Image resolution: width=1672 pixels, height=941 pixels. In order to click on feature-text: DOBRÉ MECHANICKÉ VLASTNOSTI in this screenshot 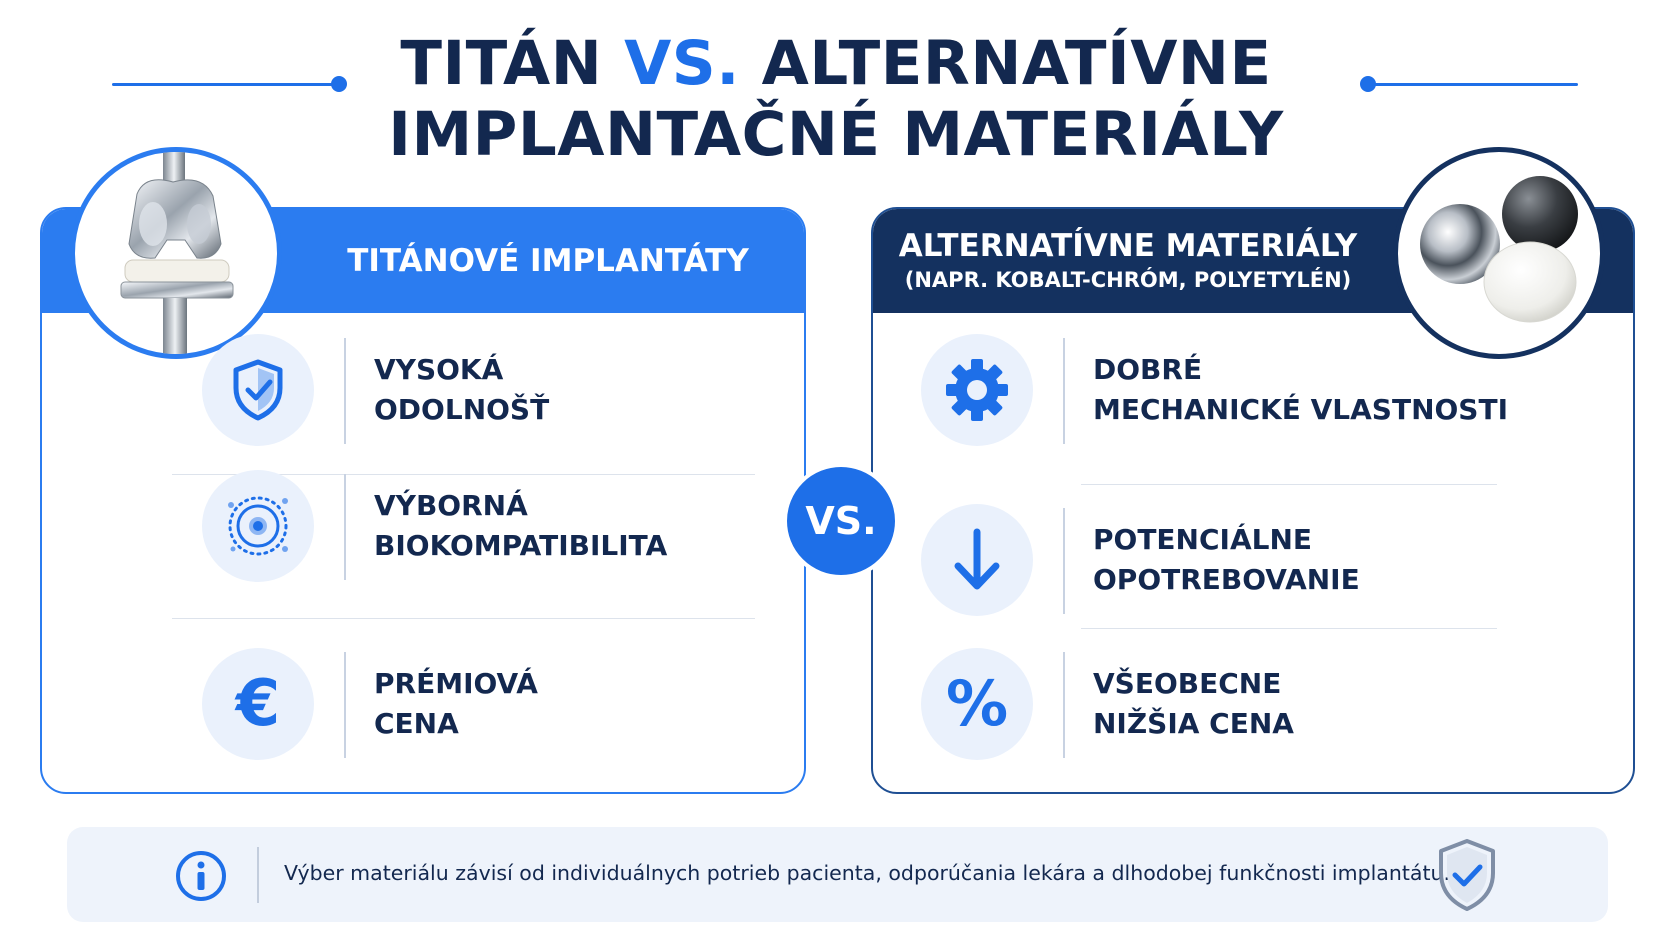, I will do `click(1300, 389)`.